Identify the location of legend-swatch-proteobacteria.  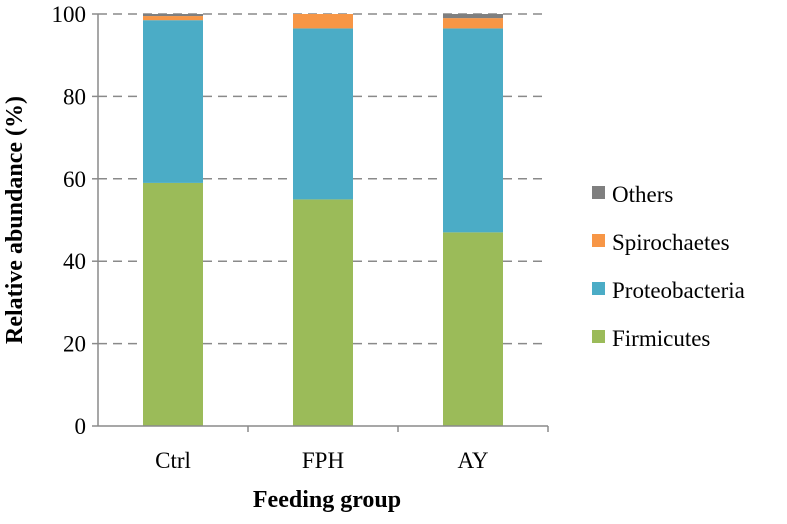
(598, 288).